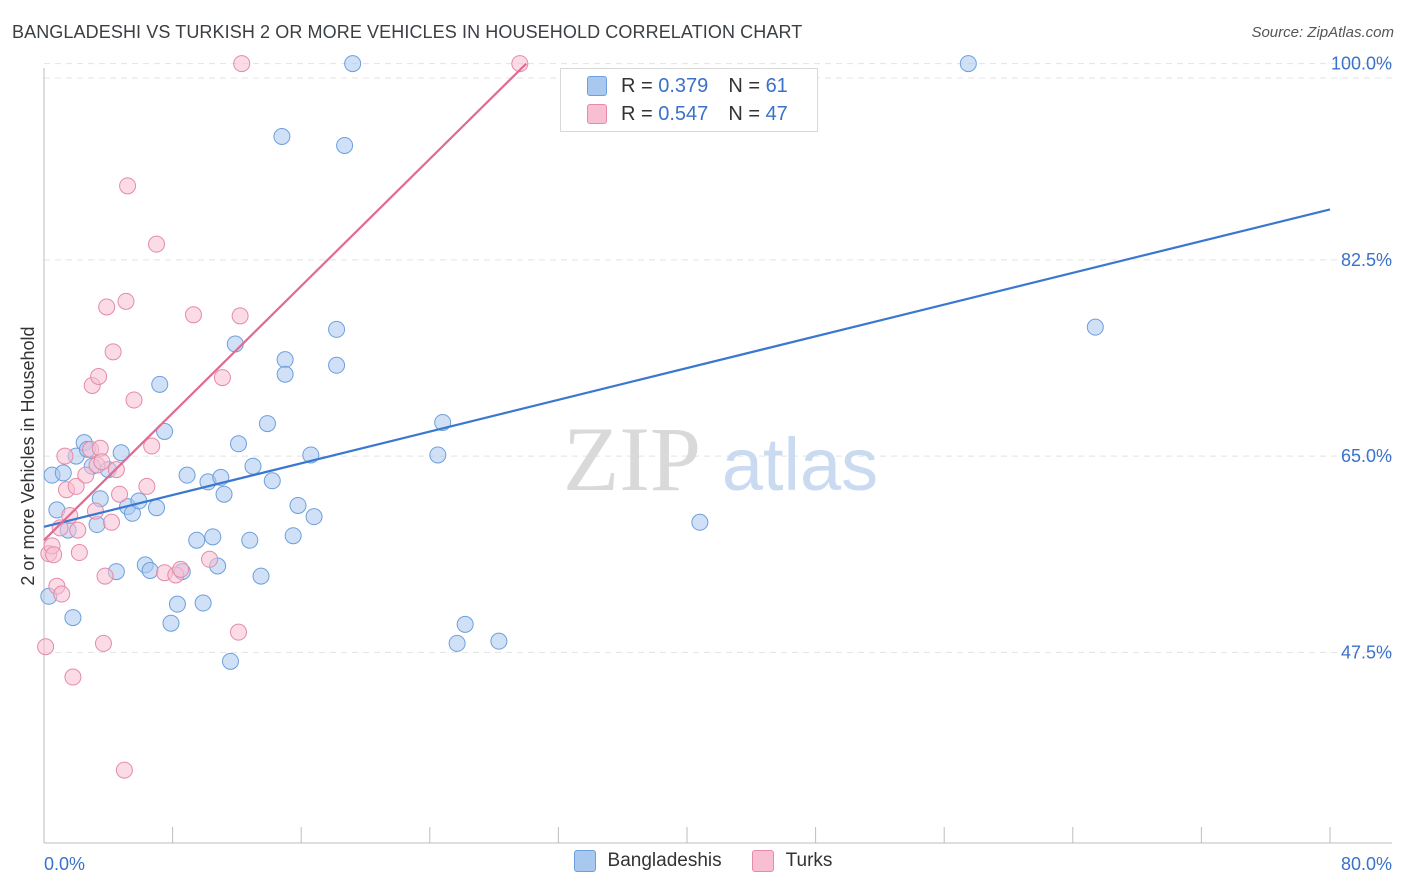 Image resolution: width=1406 pixels, height=892 pixels. I want to click on watermark-zip: ZIP, so click(632, 459).